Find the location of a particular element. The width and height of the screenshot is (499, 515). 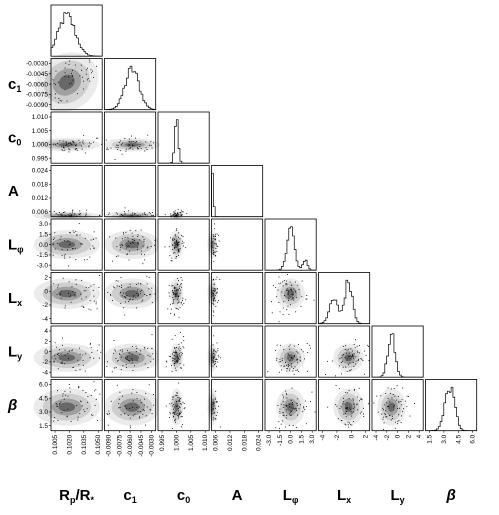

density-panel-Lx-Ly is located at coordinates (344, 351).